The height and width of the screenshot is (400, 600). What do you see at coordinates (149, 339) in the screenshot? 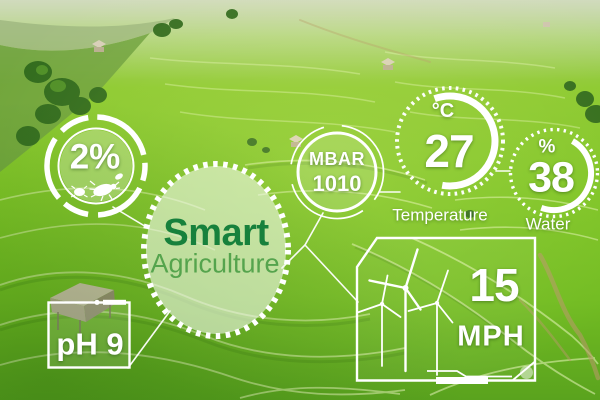
I see `connector-hub-ph` at bounding box center [149, 339].